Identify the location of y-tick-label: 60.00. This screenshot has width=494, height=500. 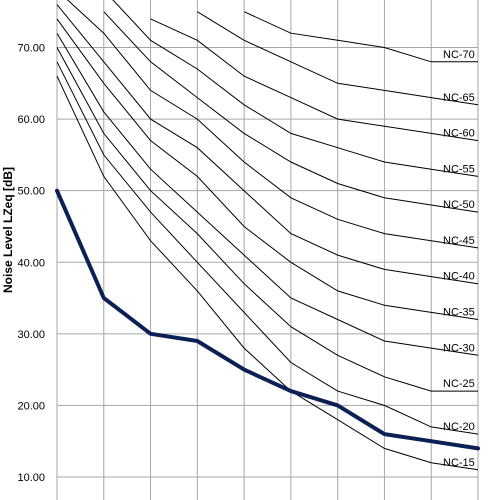
(31, 120).